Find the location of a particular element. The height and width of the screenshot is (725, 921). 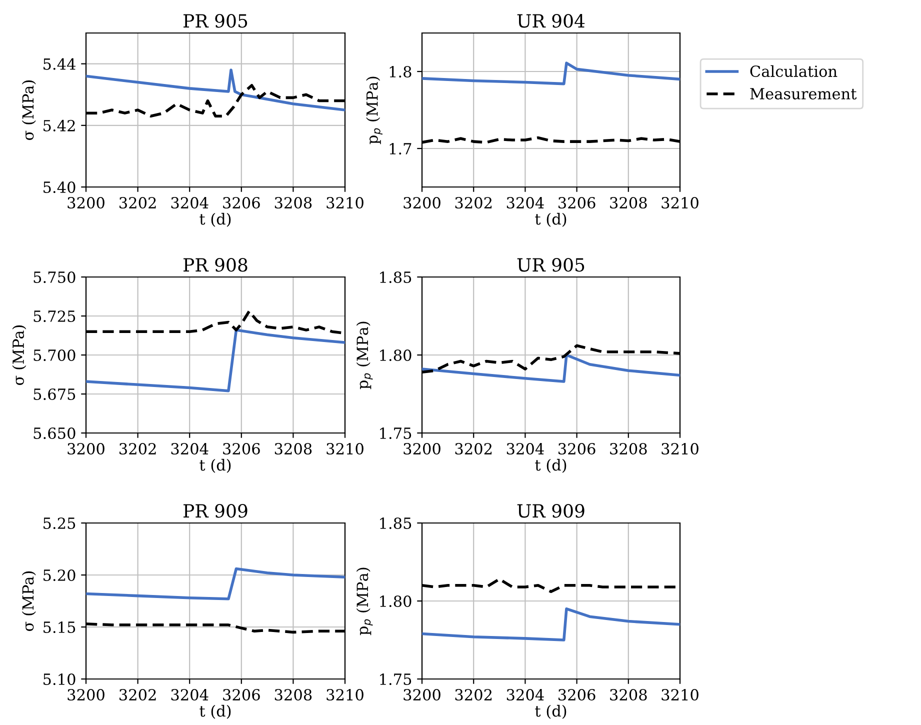

chart-title: PR 905 is located at coordinates (216, 21).